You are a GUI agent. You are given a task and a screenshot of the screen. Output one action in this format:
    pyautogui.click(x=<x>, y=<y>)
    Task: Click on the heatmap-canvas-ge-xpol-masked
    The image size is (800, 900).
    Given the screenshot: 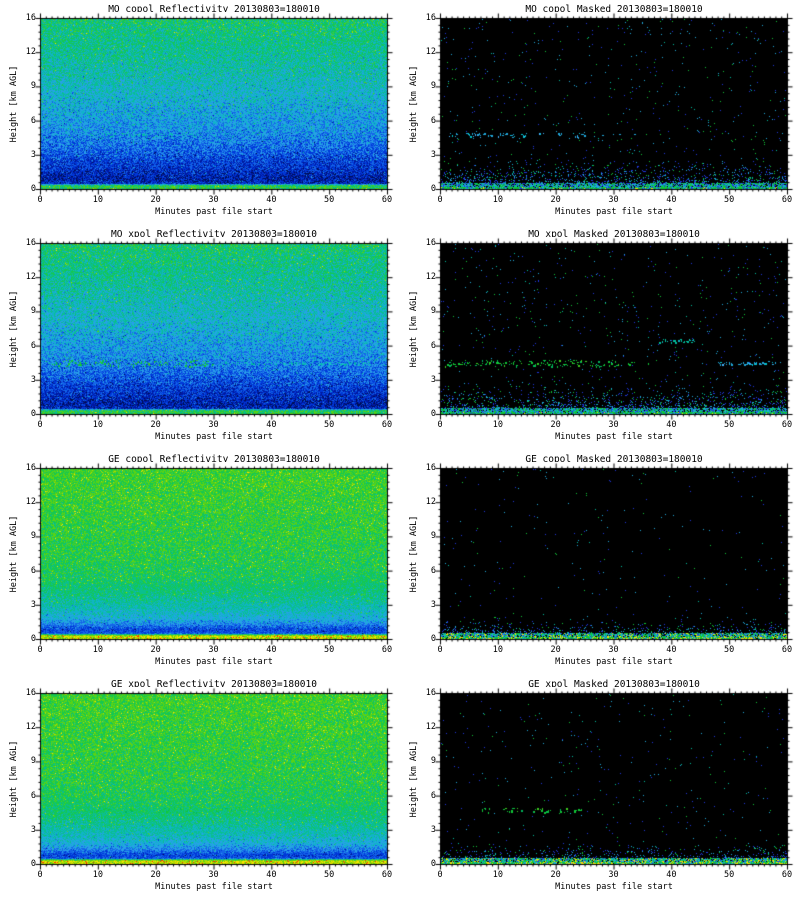 What is the action you would take?
    pyautogui.click(x=614, y=779)
    